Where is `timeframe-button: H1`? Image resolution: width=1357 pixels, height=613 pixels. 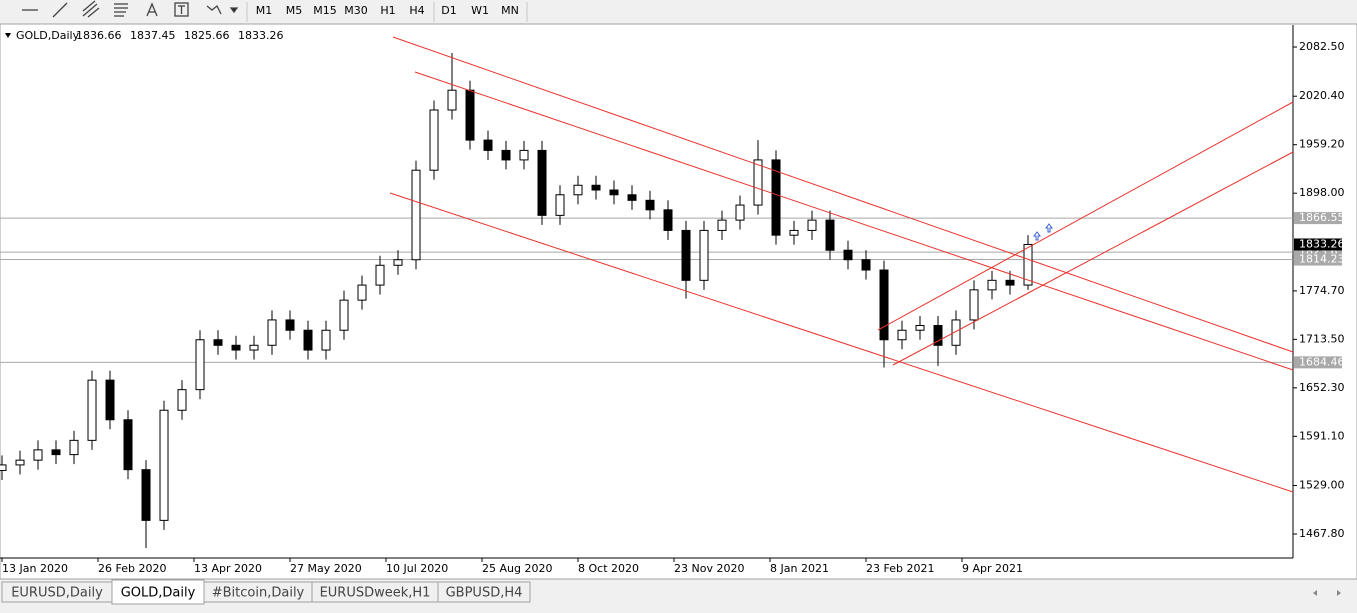 timeframe-button: H1 is located at coordinates (387, 10).